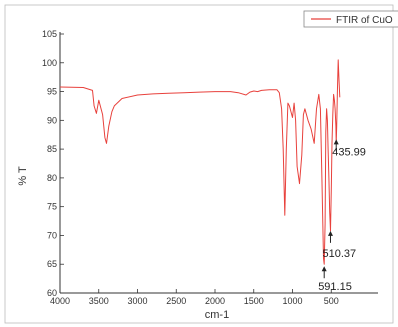 Image resolution: width=398 pixels, height=327 pixels. I want to click on y-tick-label: 70, so click(52, 235).